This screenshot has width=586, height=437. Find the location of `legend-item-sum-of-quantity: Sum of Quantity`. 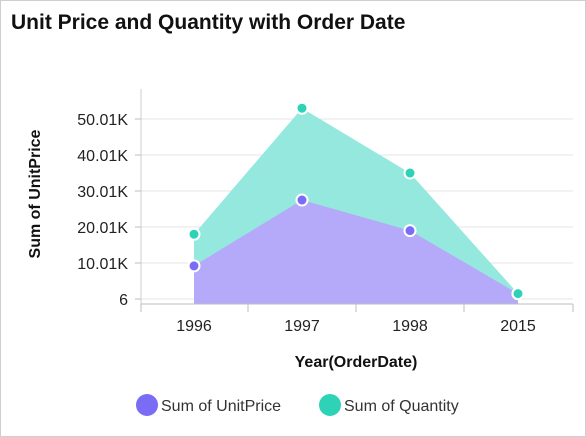

legend-item-sum-of-quantity: Sum of Quantity is located at coordinates (389, 405).